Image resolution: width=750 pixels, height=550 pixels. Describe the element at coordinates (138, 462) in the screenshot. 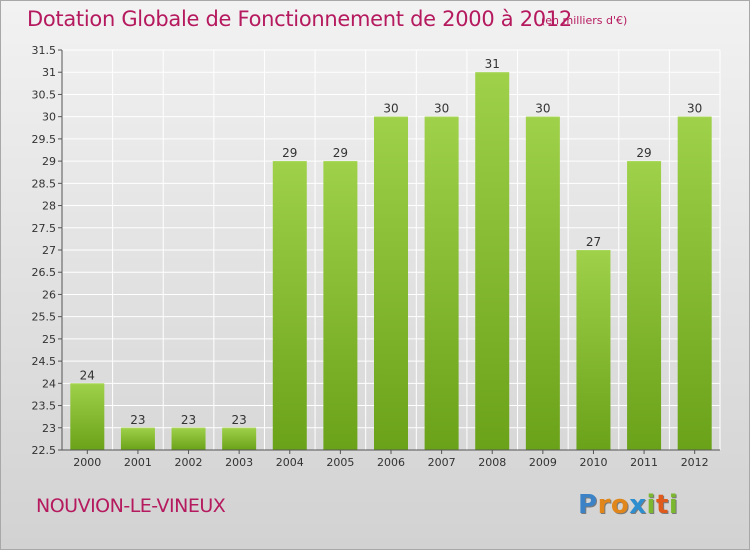

I see `x-tick-label: 2001` at that location.